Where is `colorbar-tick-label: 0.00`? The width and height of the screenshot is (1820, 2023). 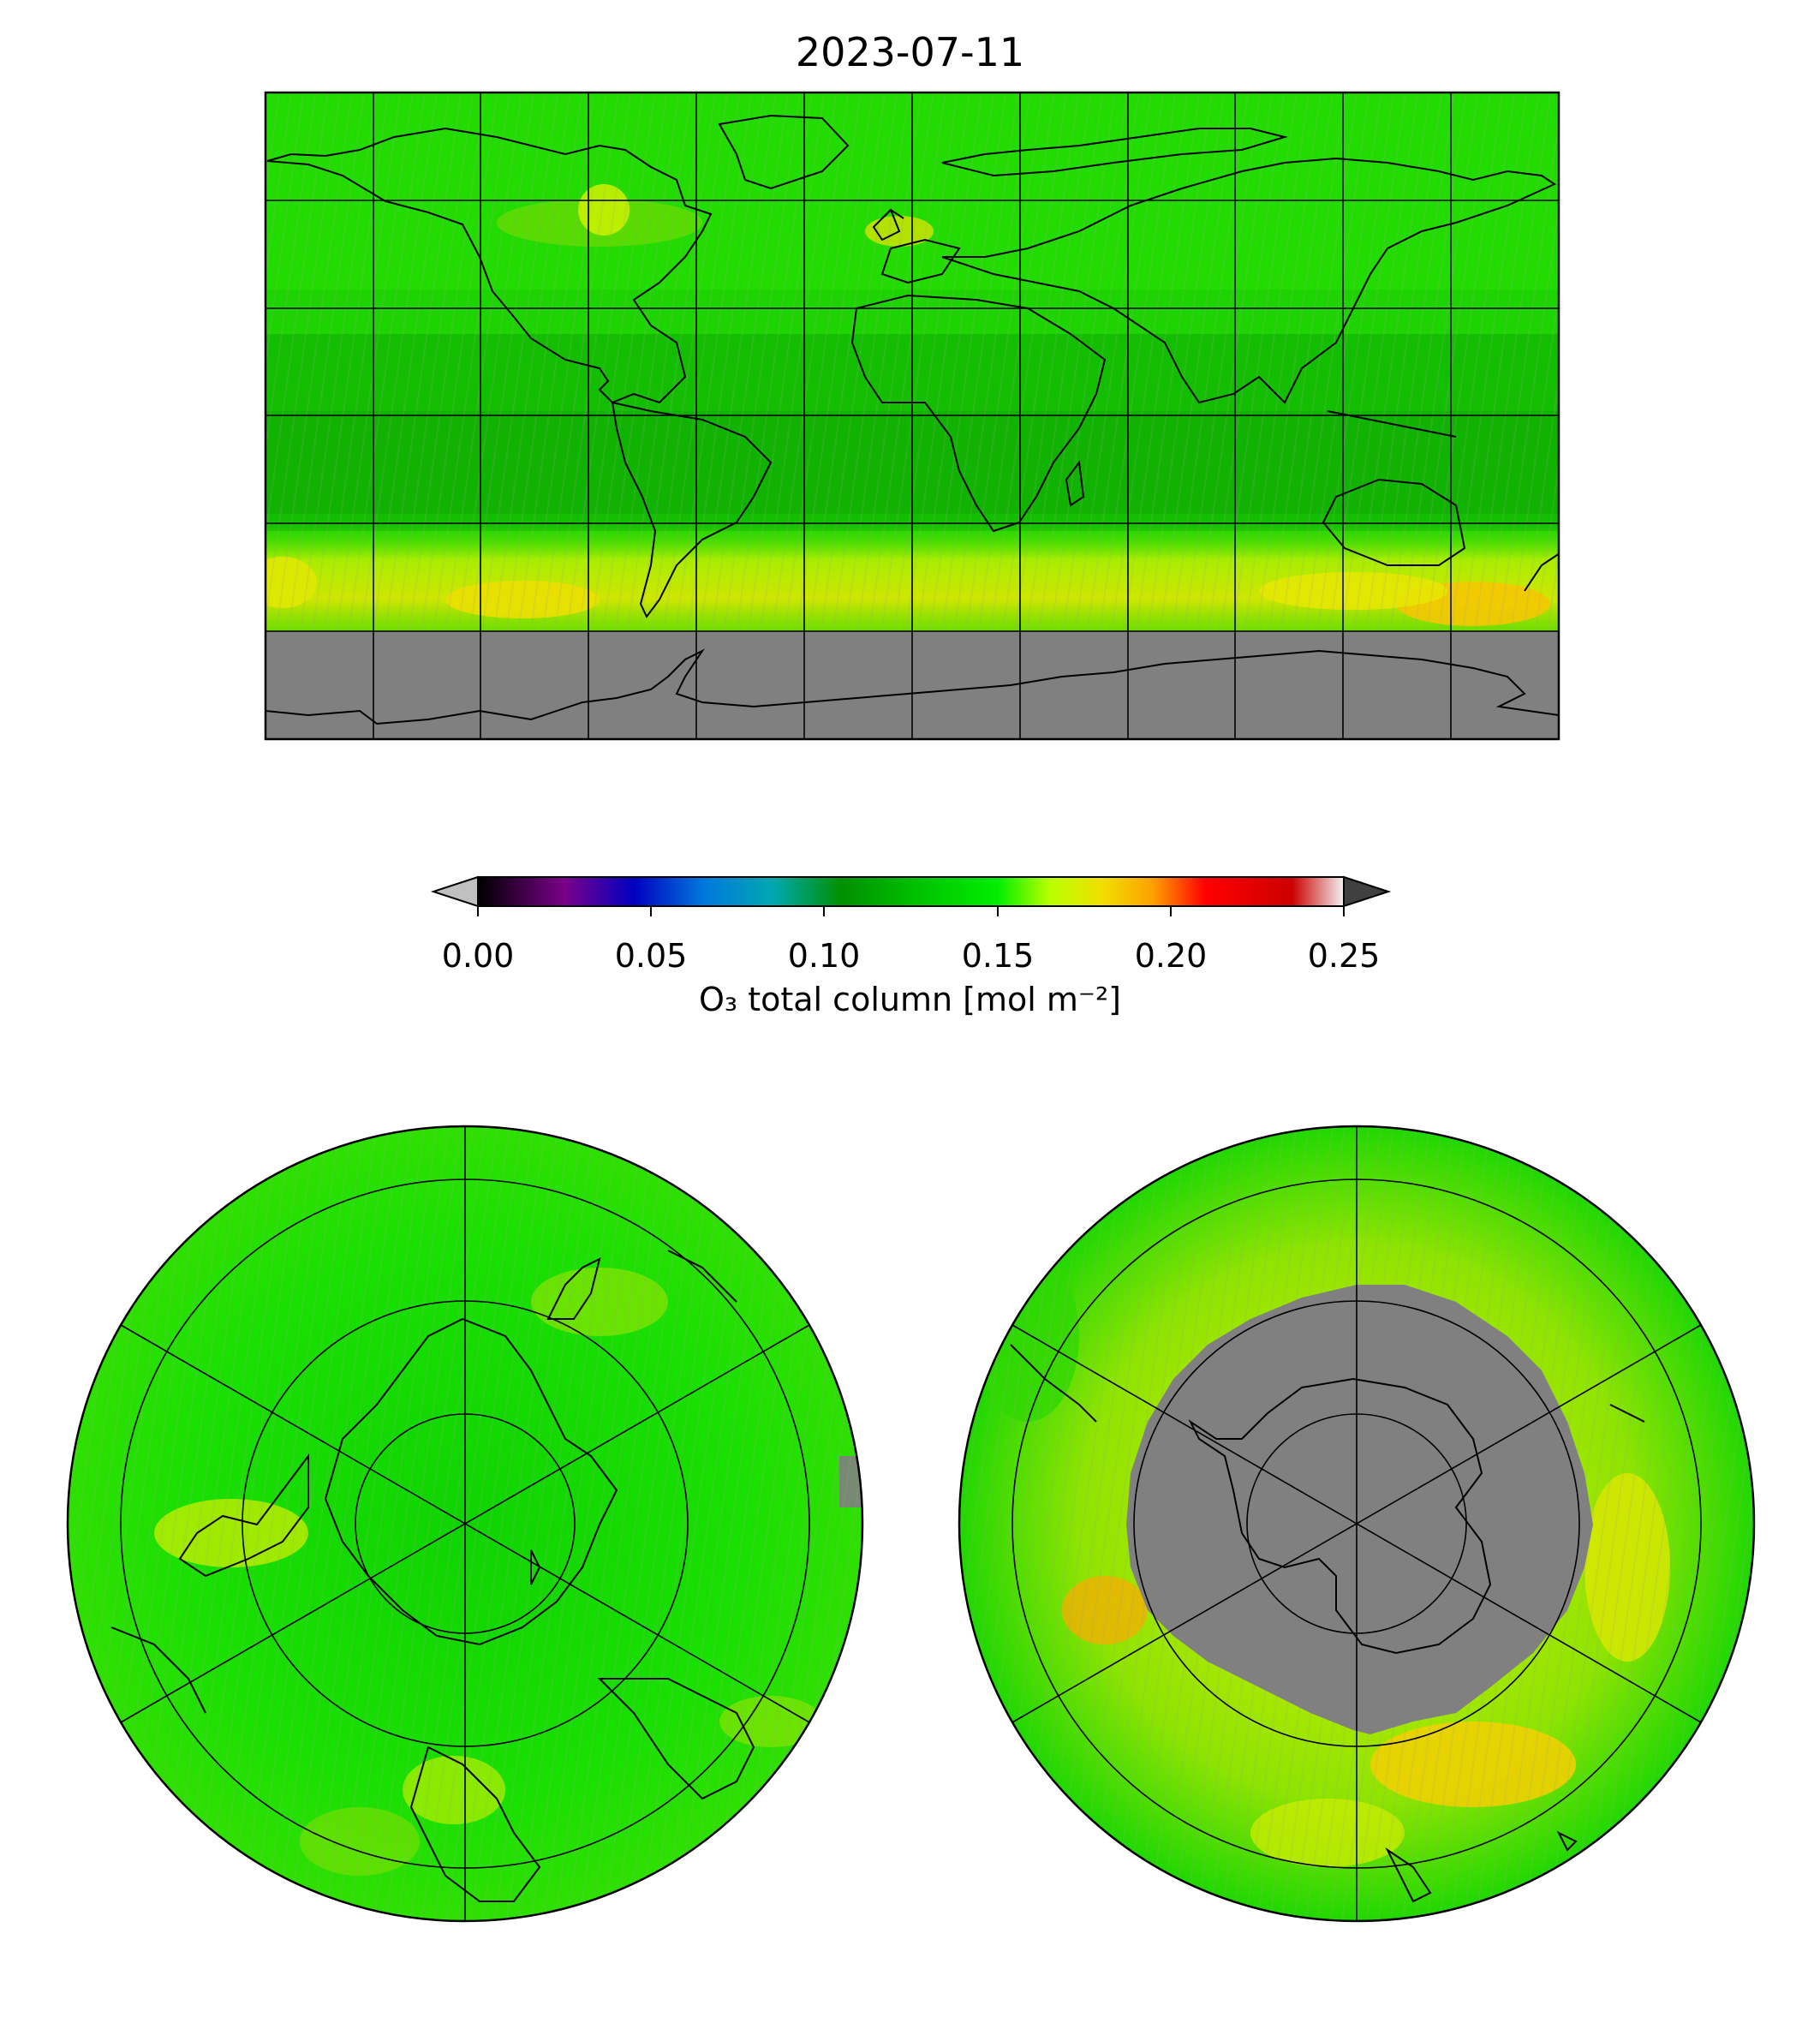 colorbar-tick-label: 0.00 is located at coordinates (478, 956).